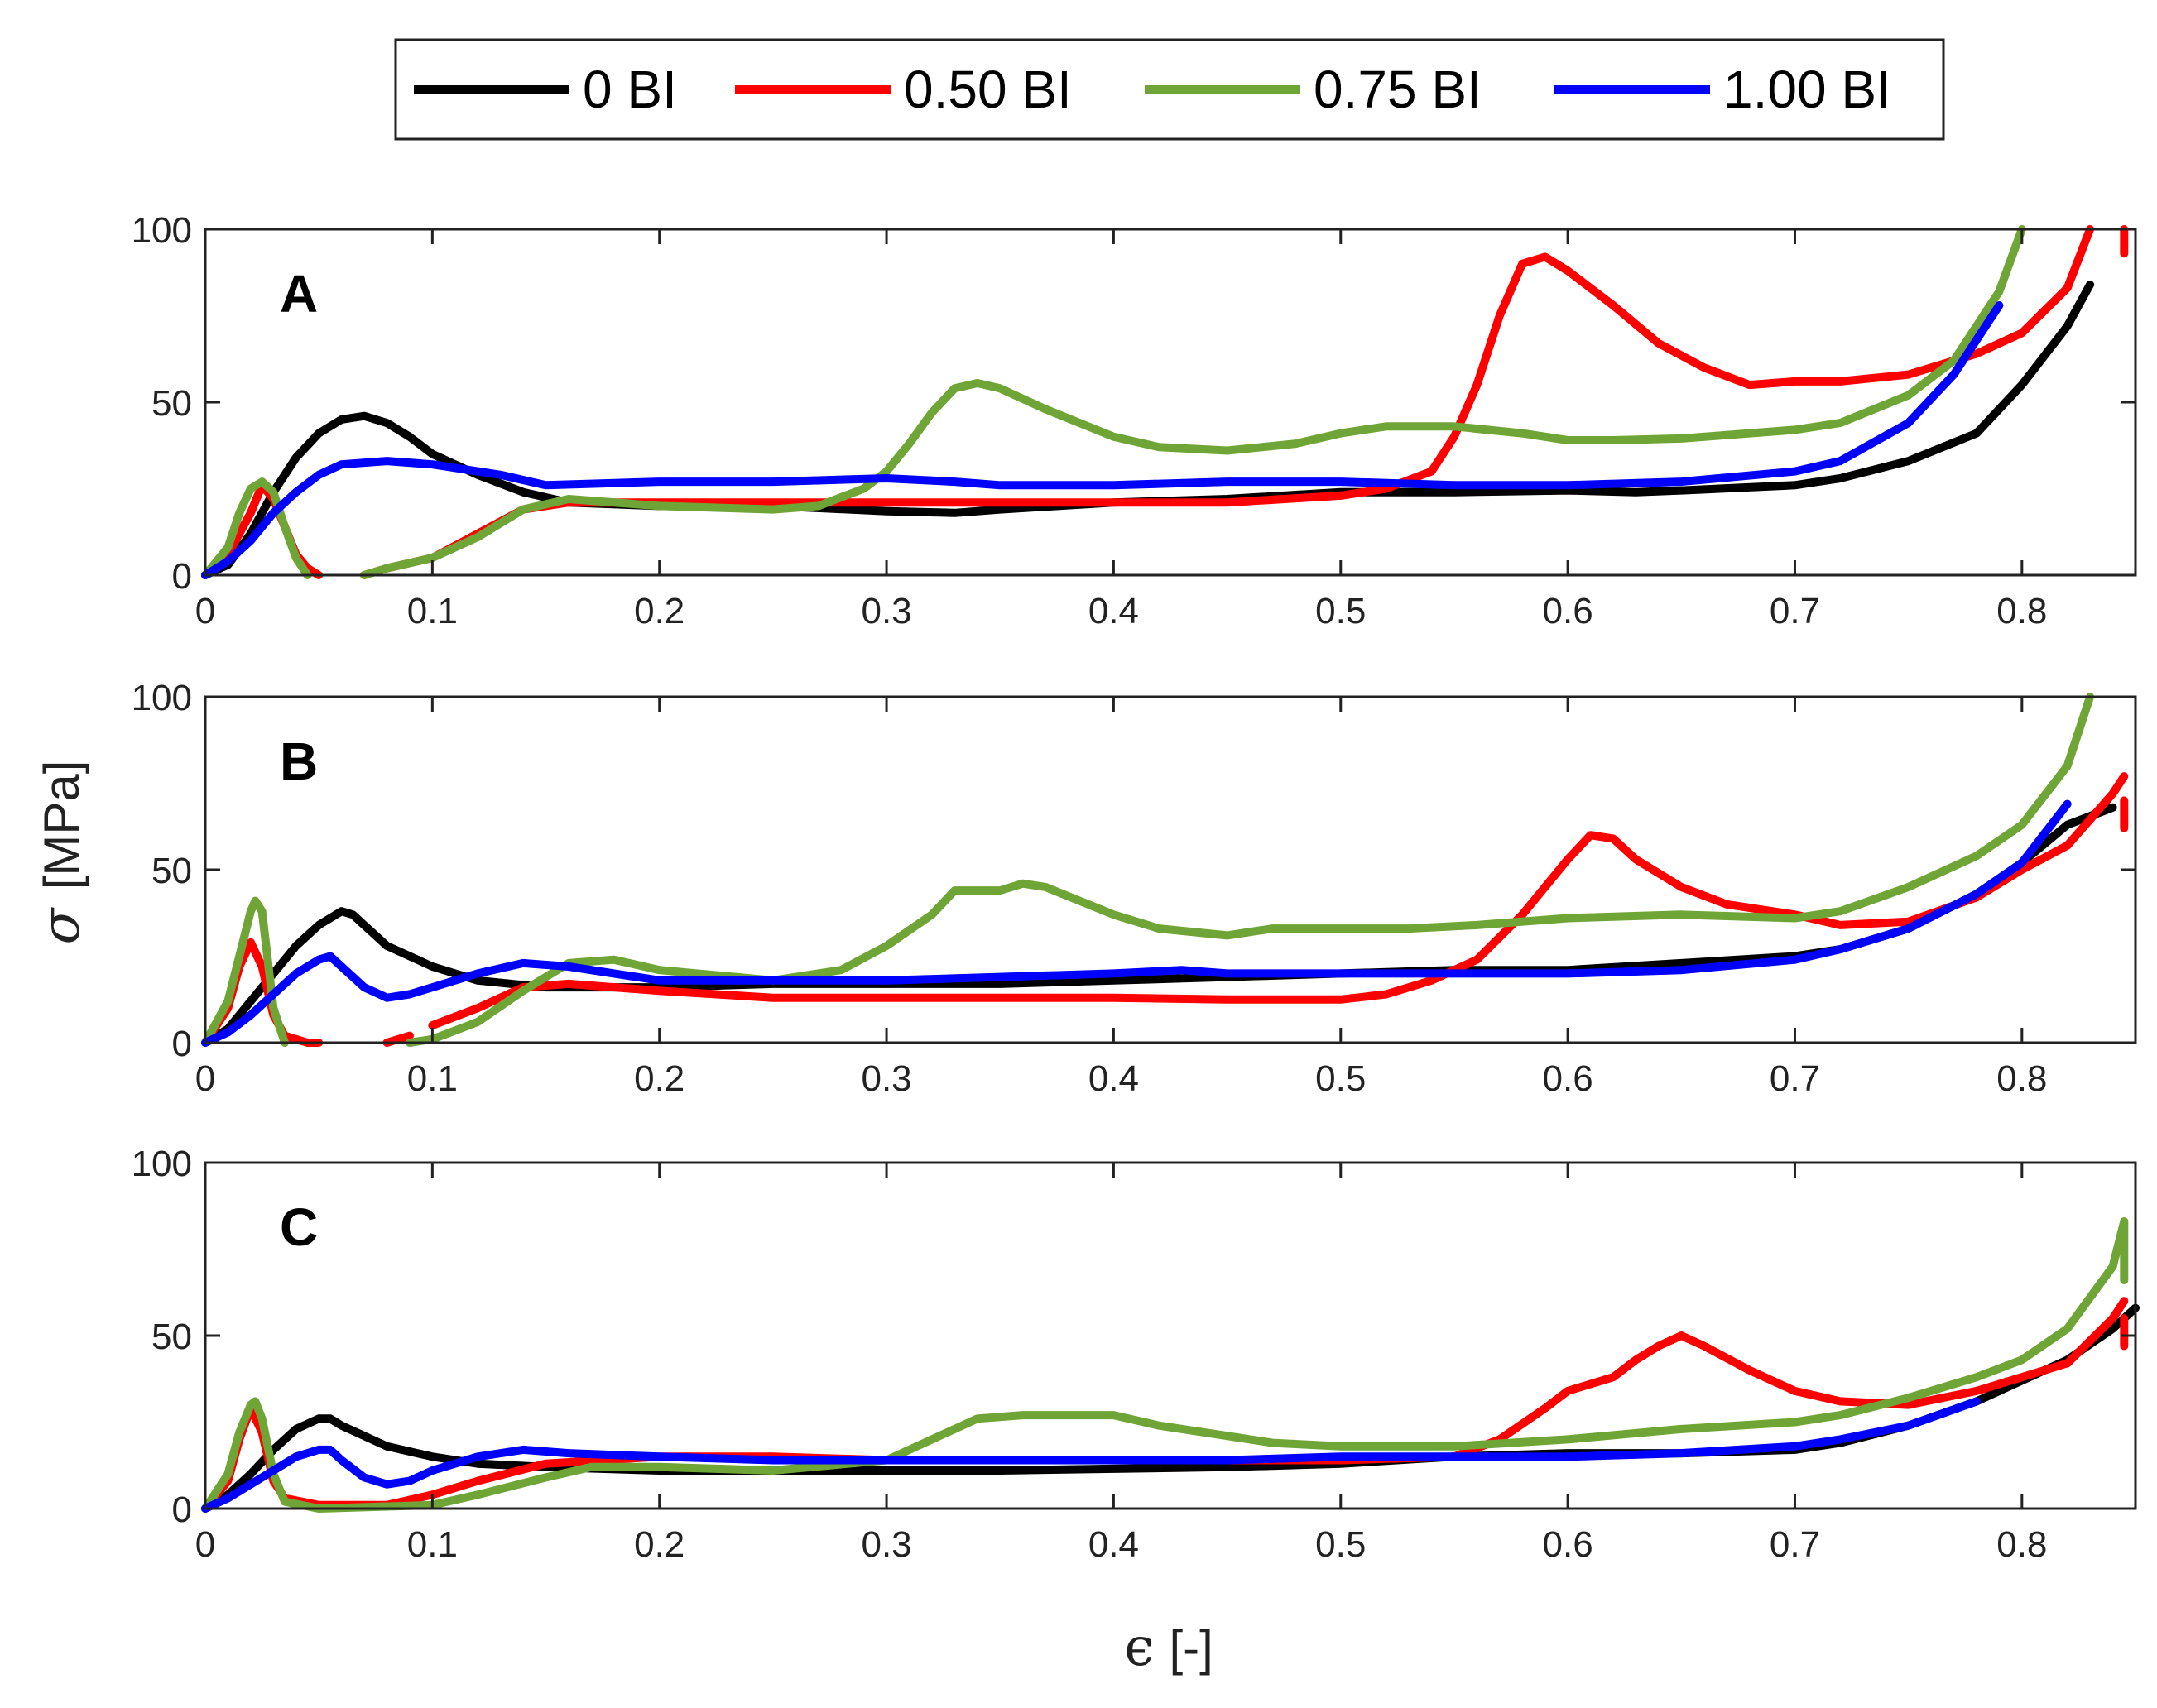 This screenshot has width=2157, height=1708. Describe the element at coordinates (659, 1545) in the screenshot. I see `x-tick-label-c-2: 0.2` at that location.